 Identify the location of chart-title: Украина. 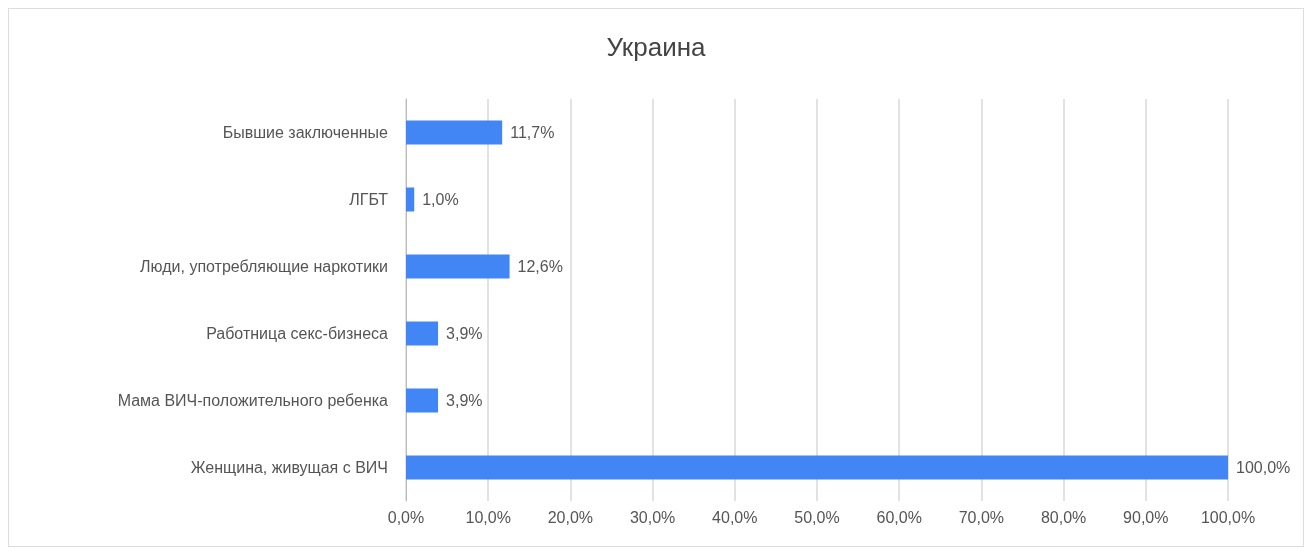
(656, 47).